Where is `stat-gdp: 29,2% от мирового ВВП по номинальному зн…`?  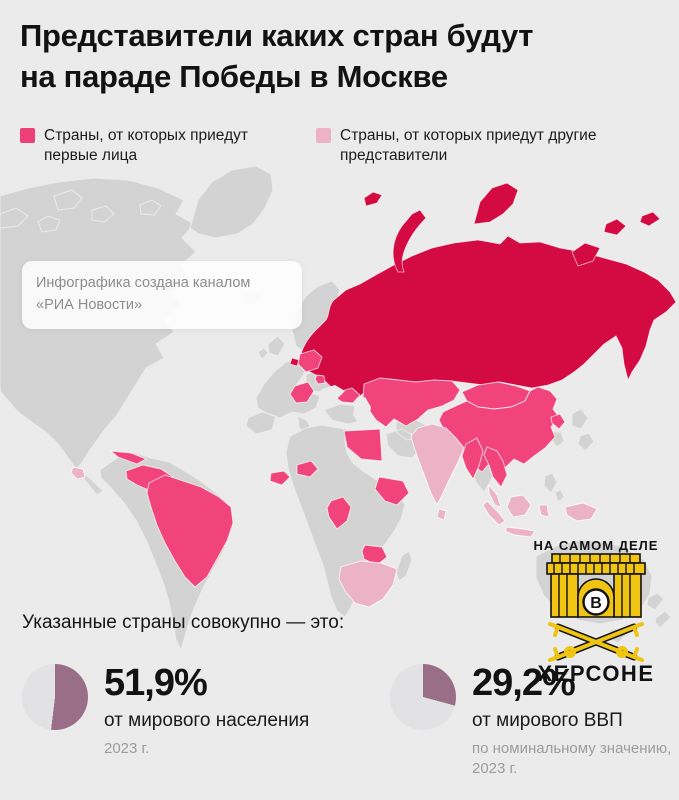 stat-gdp: 29,2% от мирового ВВП по номинальному зн… is located at coordinates (534, 722).